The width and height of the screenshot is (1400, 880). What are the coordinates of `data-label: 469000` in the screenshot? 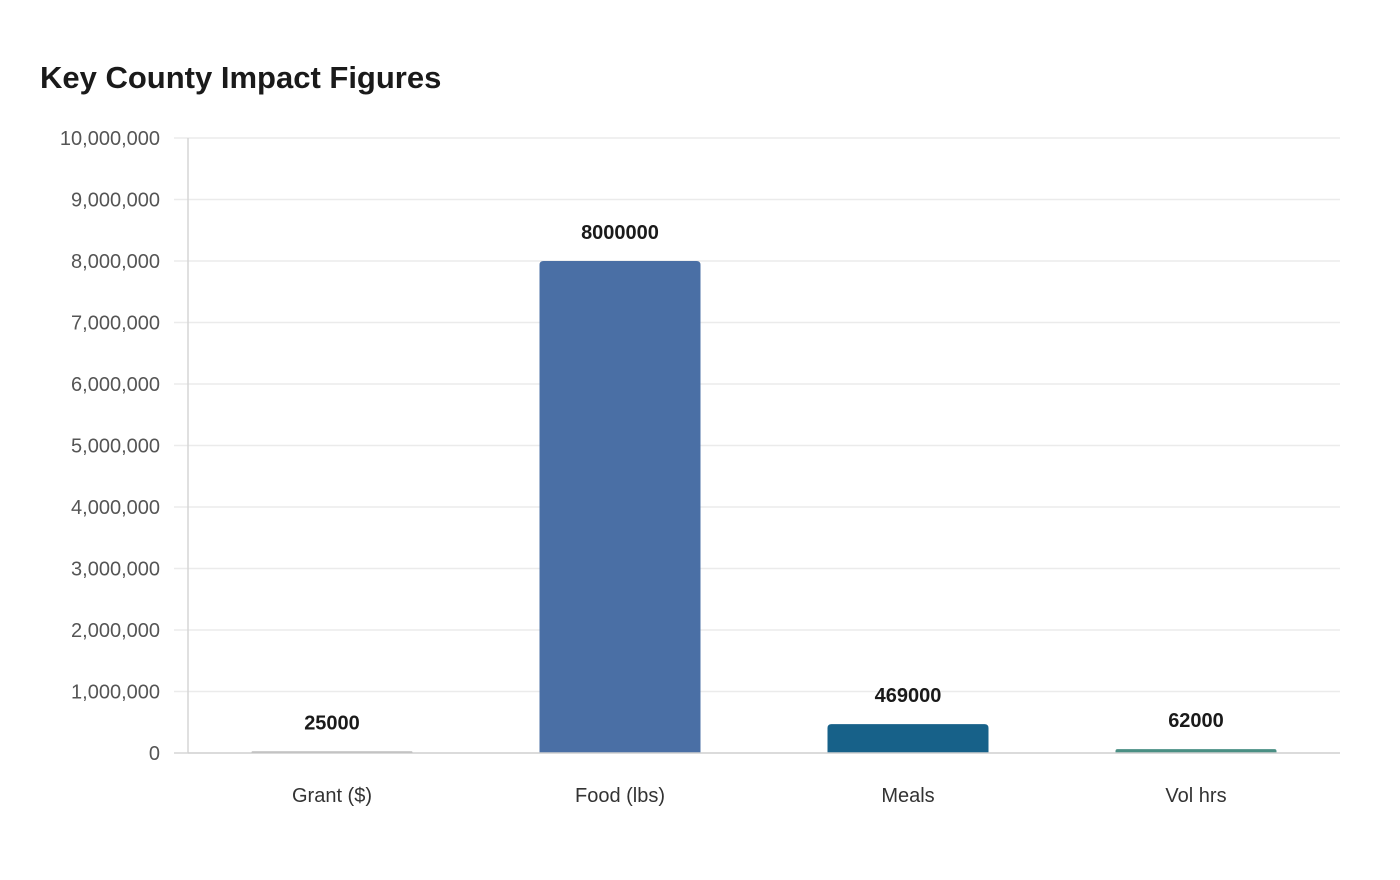 It's located at (908, 696).